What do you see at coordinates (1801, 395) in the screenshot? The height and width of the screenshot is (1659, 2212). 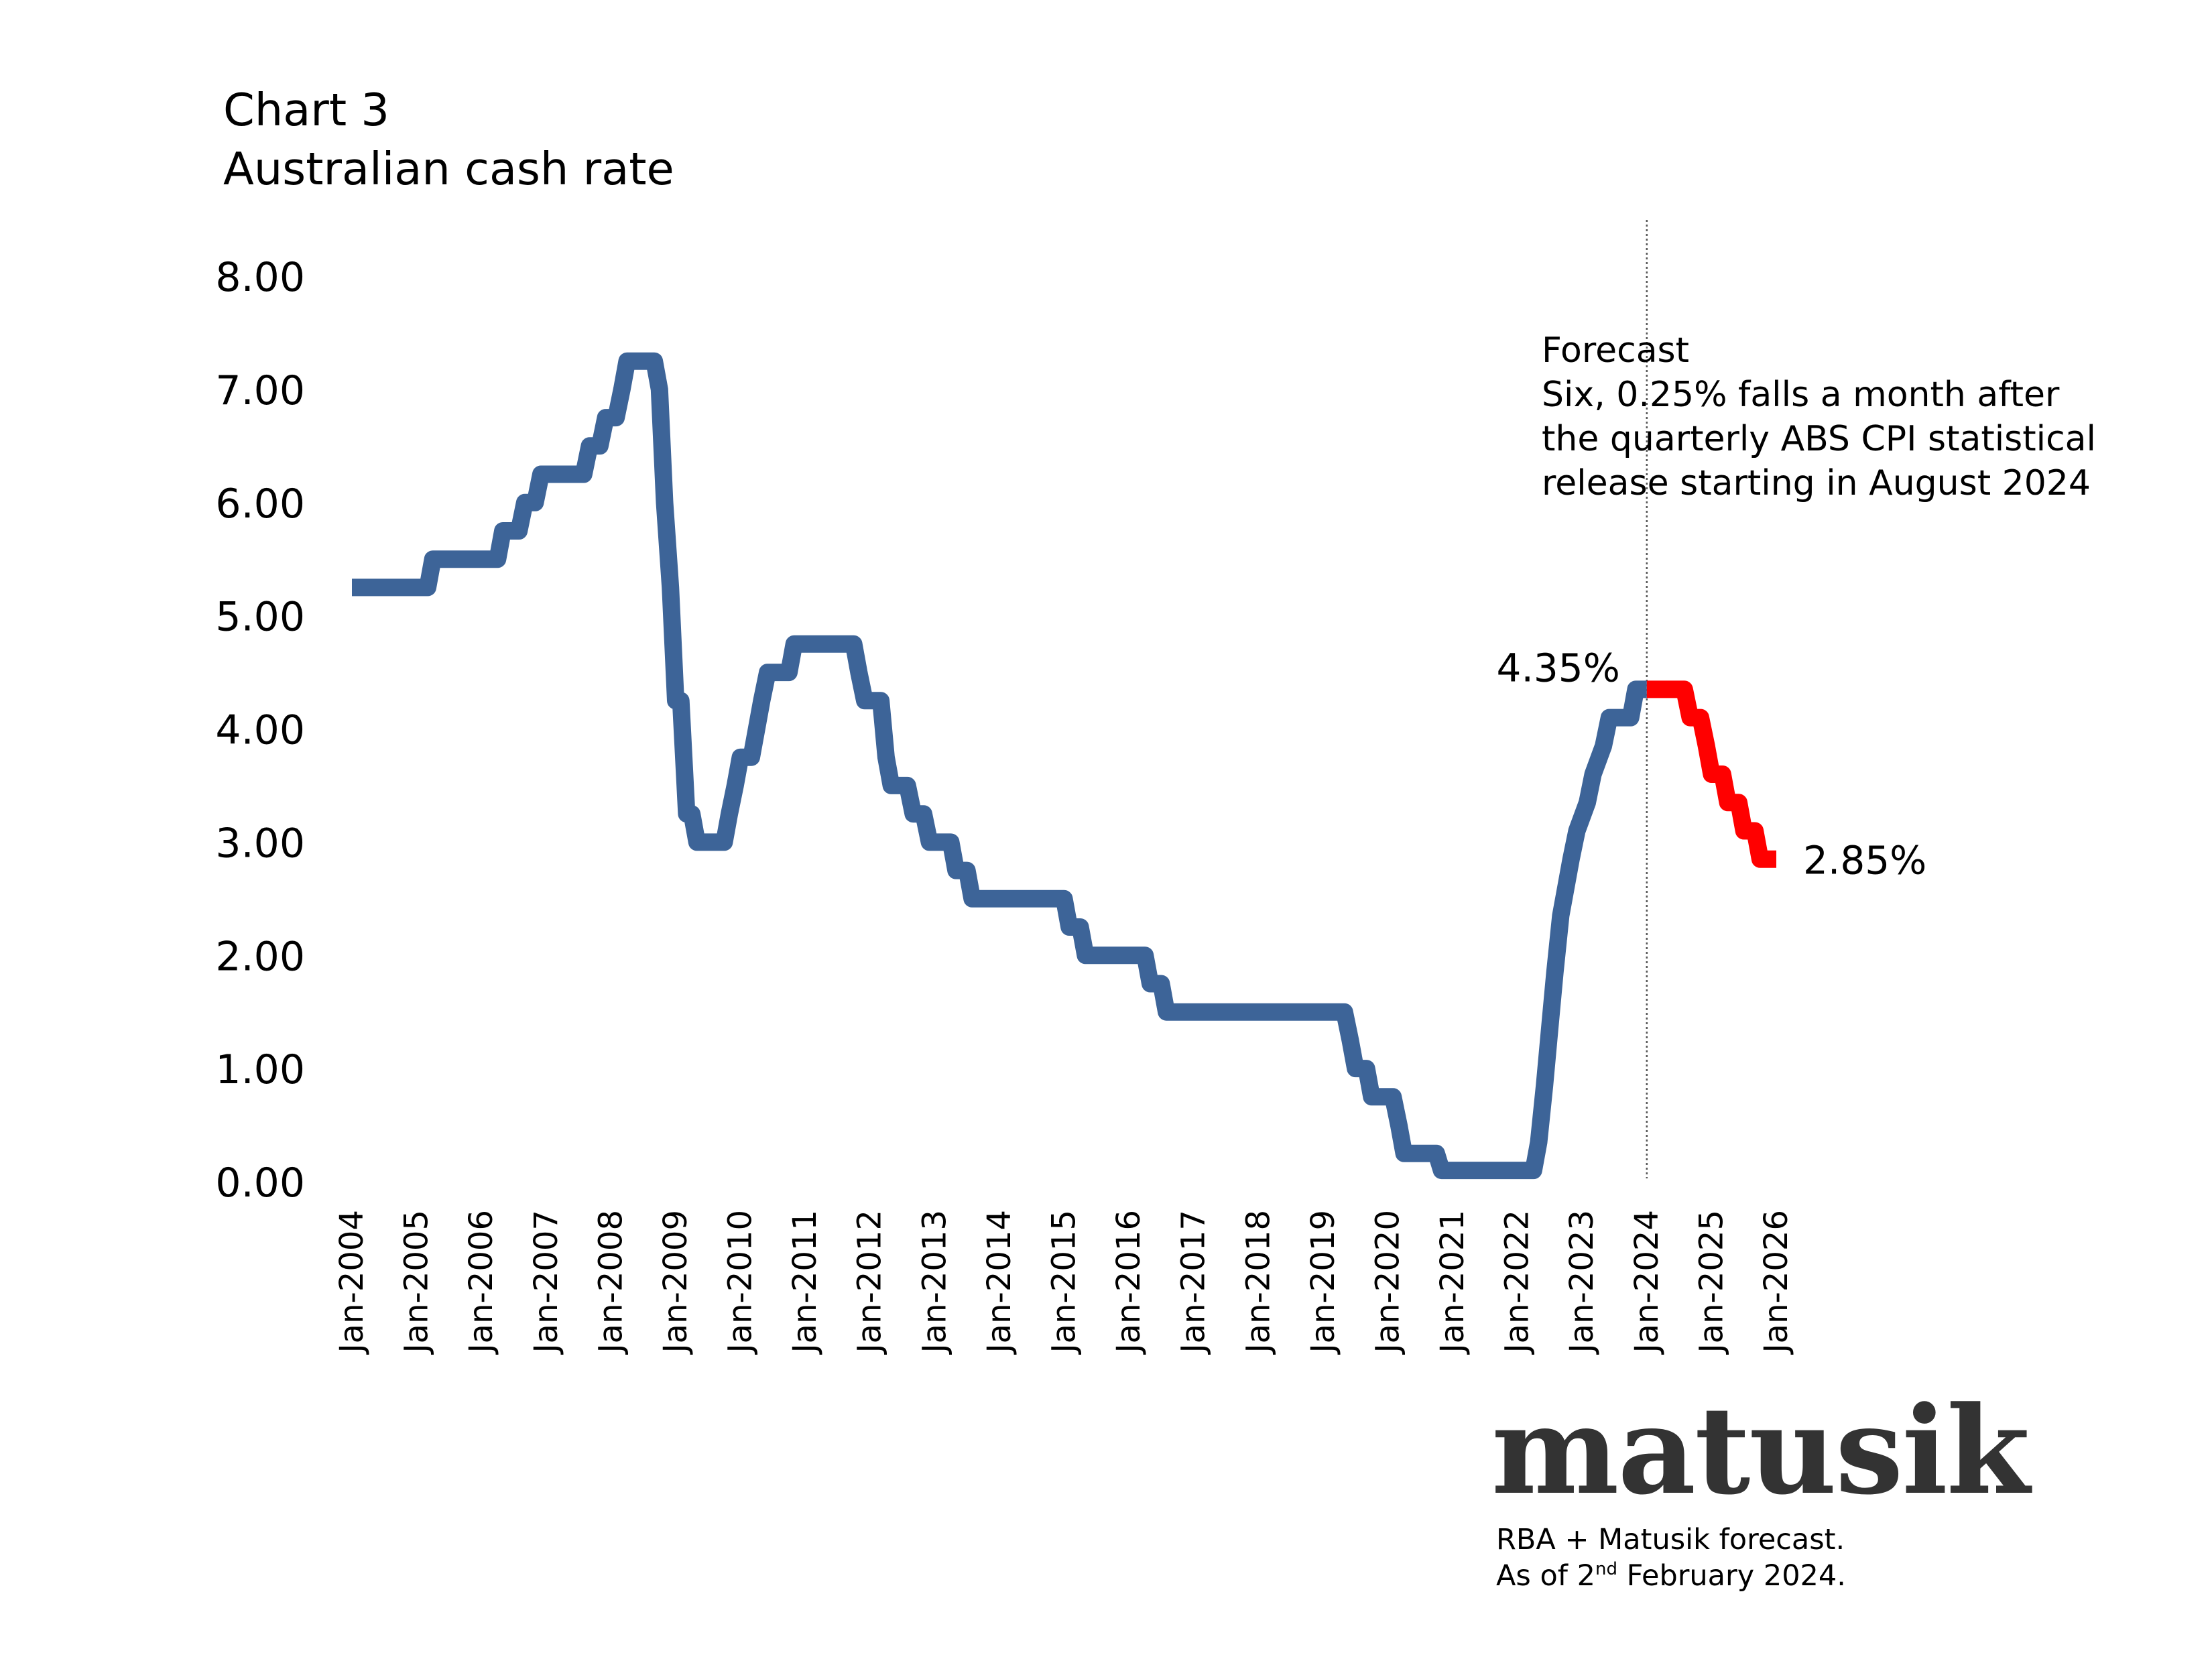 I see `forecast-note-line: Six, 0.25% falls a month after` at bounding box center [1801, 395].